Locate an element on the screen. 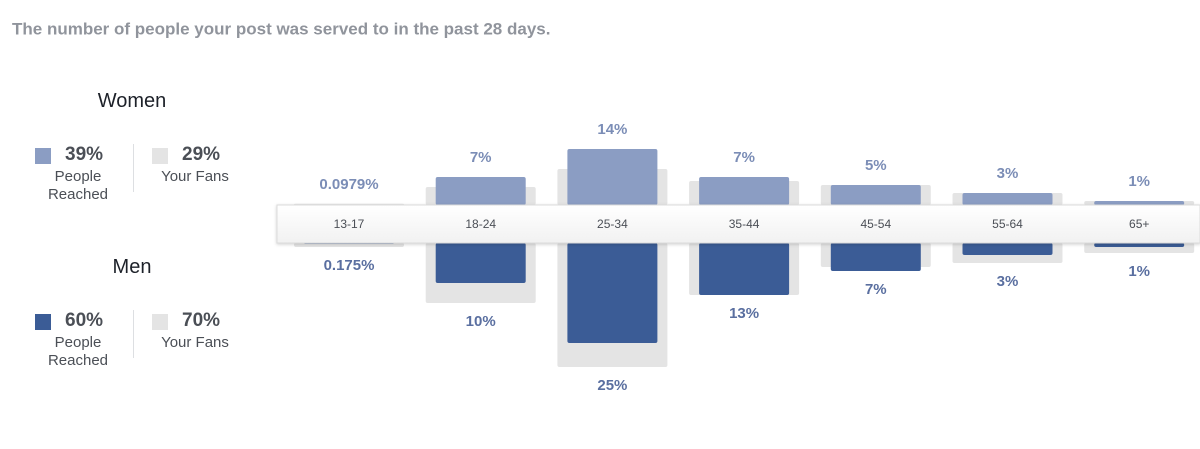 Image resolution: width=1200 pixels, height=449 pixels. x-tick-label: 35-44 is located at coordinates (744, 224).